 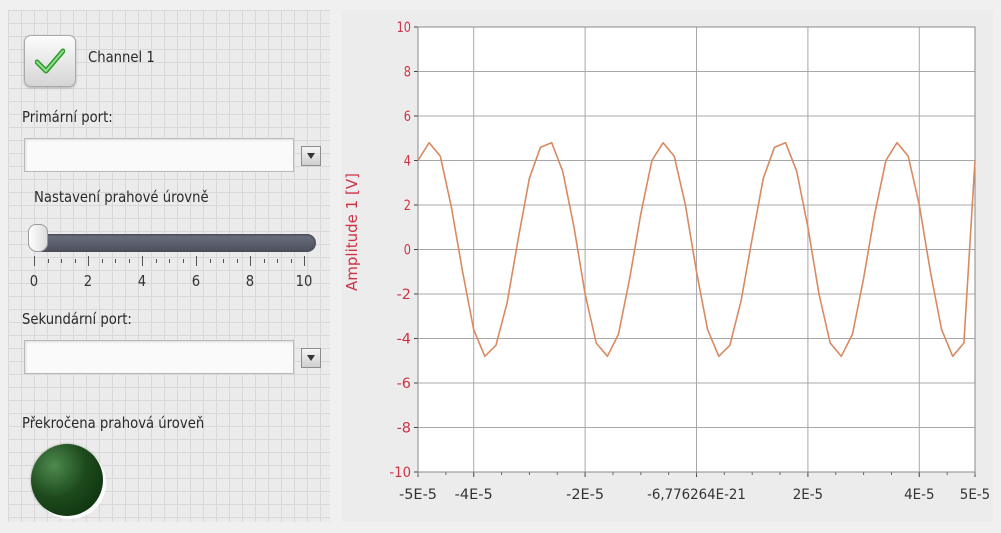 What do you see at coordinates (404, 340) in the screenshot?
I see `y-tick-label: -4` at bounding box center [404, 340].